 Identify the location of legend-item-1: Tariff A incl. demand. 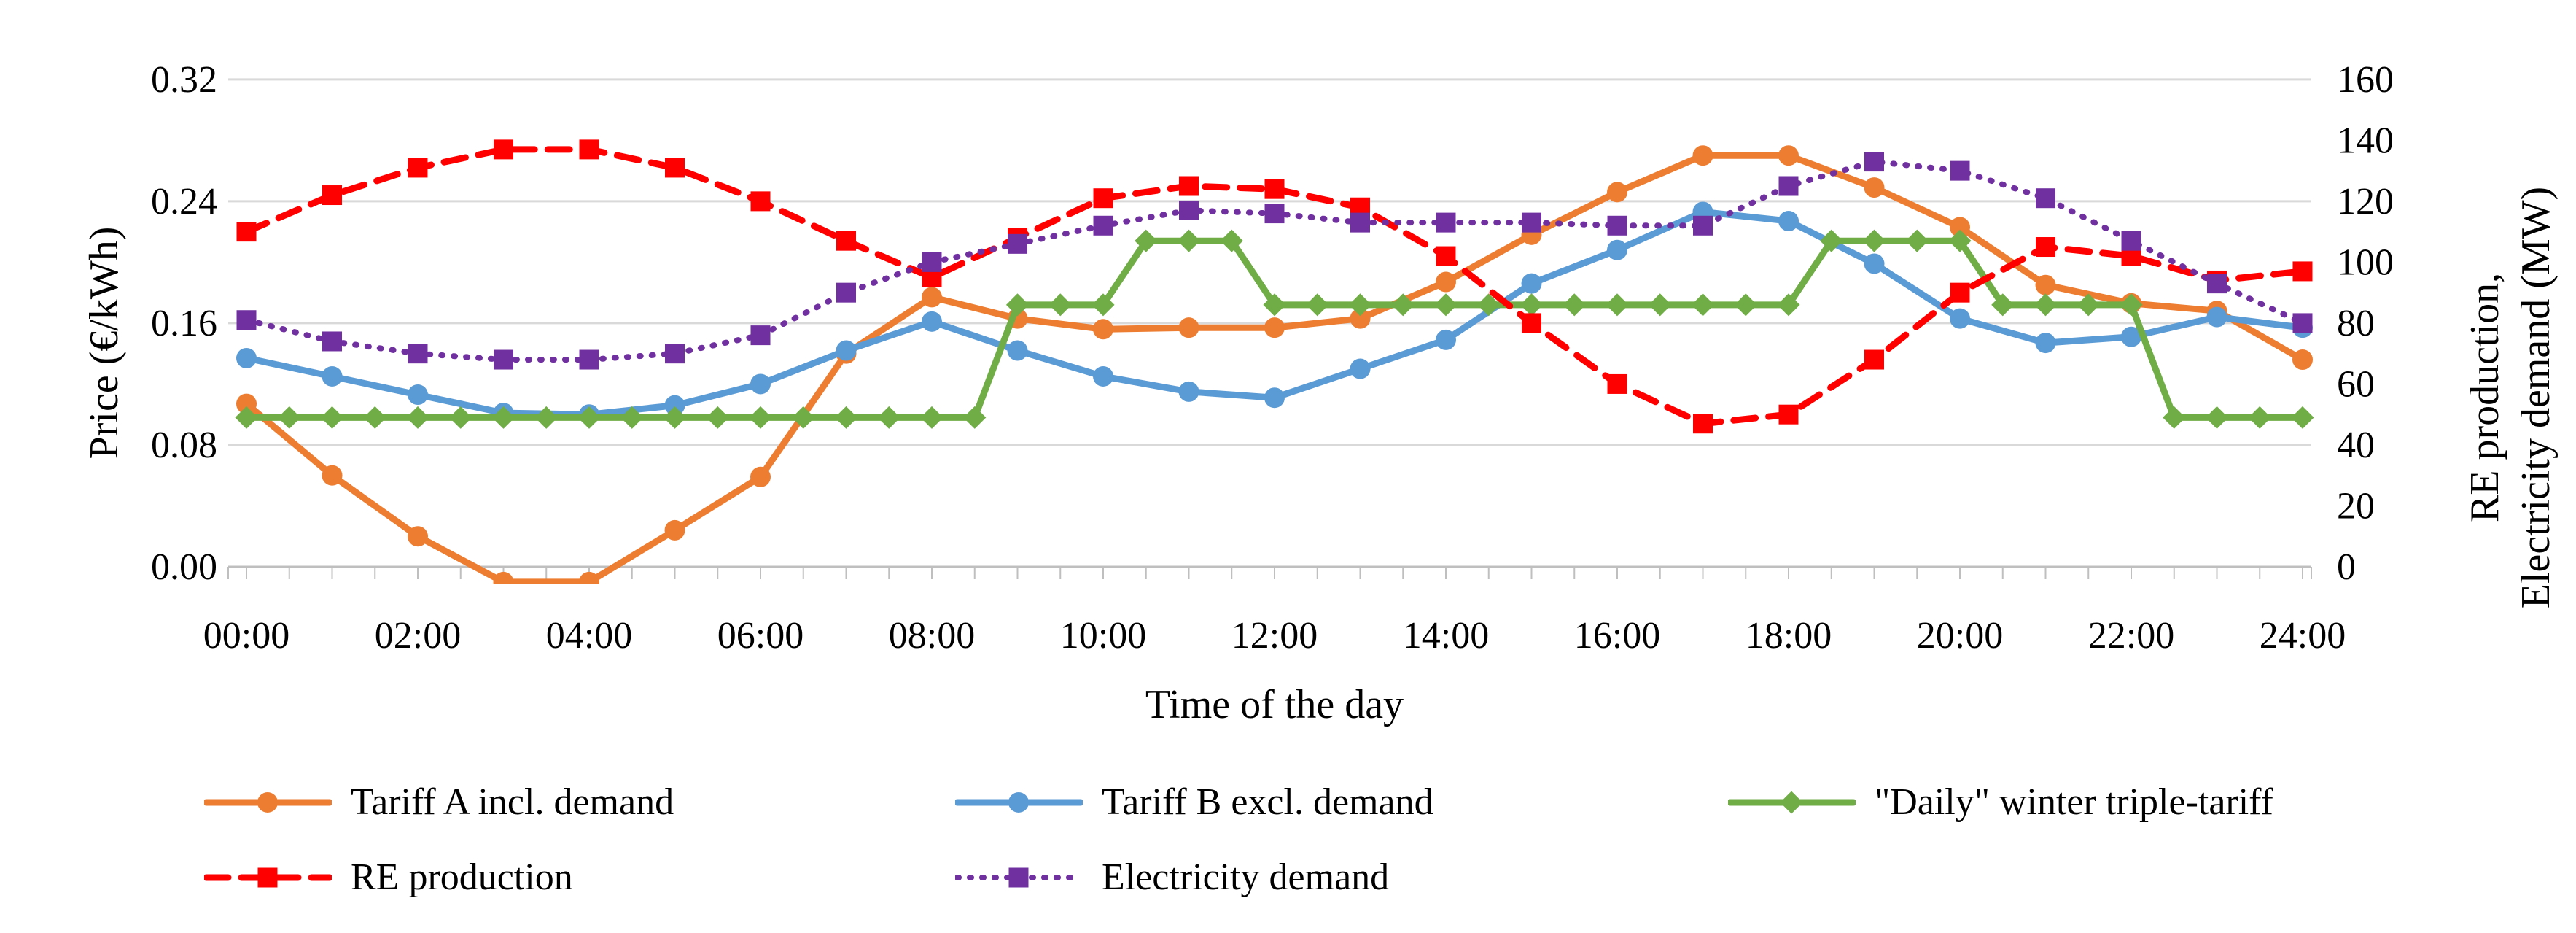
(439, 802).